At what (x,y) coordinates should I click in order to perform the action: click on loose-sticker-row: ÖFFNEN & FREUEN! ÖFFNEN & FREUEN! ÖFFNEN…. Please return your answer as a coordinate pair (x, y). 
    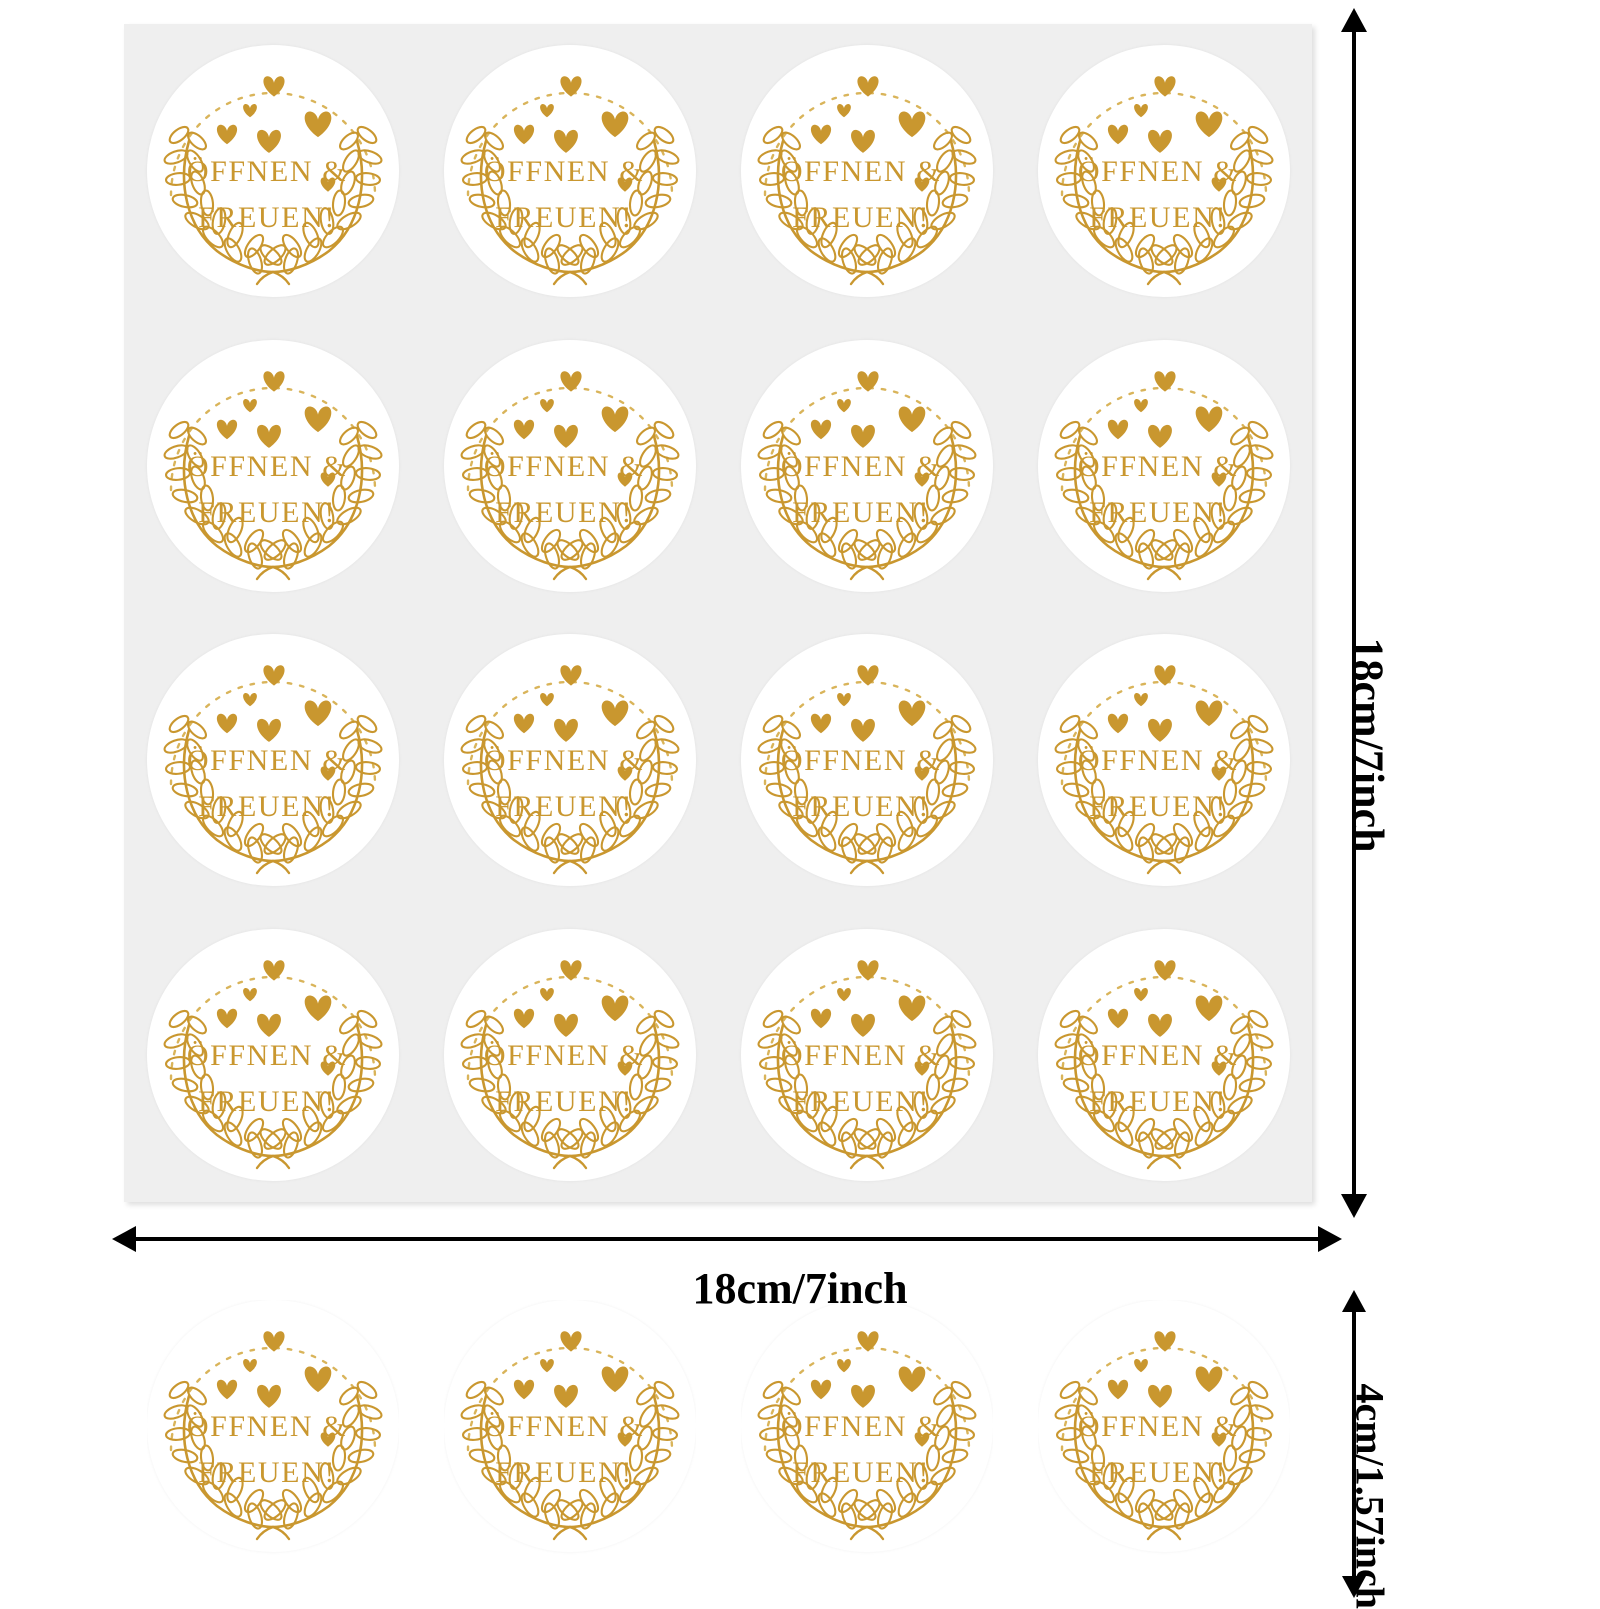
    Looking at the image, I should click on (718, 1450).